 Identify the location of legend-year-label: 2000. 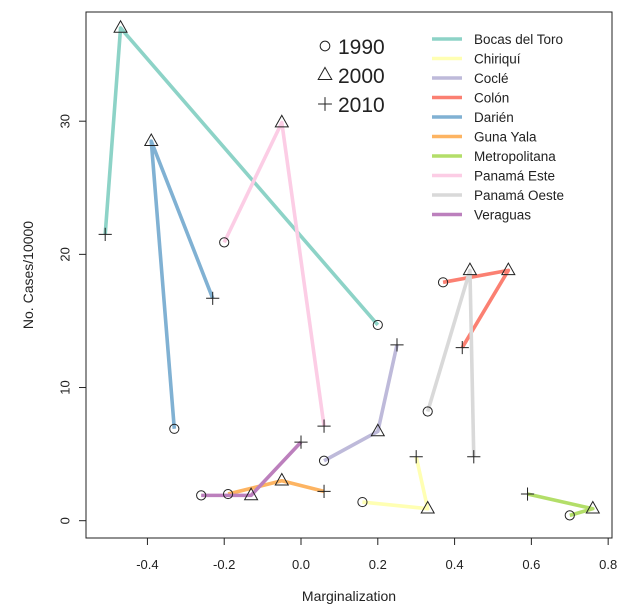
(361, 76).